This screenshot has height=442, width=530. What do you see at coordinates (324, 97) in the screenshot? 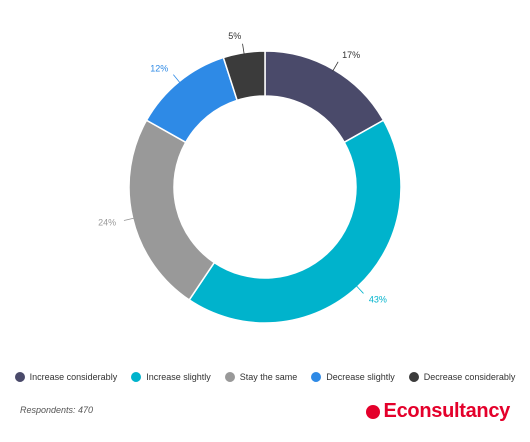
I see `slice-increase-considerably` at bounding box center [324, 97].